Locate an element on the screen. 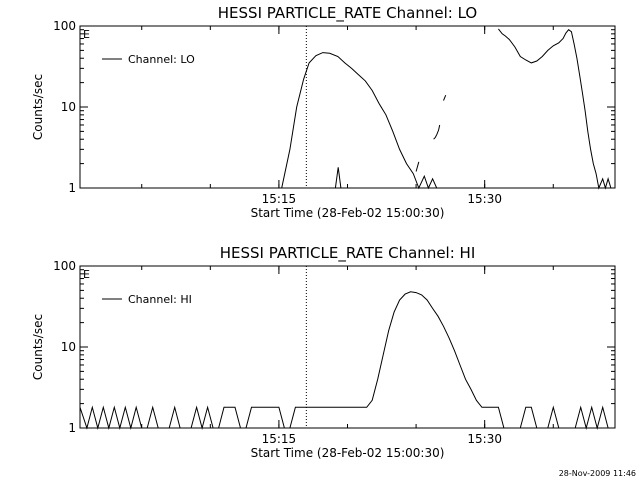 Image resolution: width=640 pixels, height=480 pixels. chart-title: HESSI PARTICLE_RATE Channel: HI is located at coordinates (348, 253).